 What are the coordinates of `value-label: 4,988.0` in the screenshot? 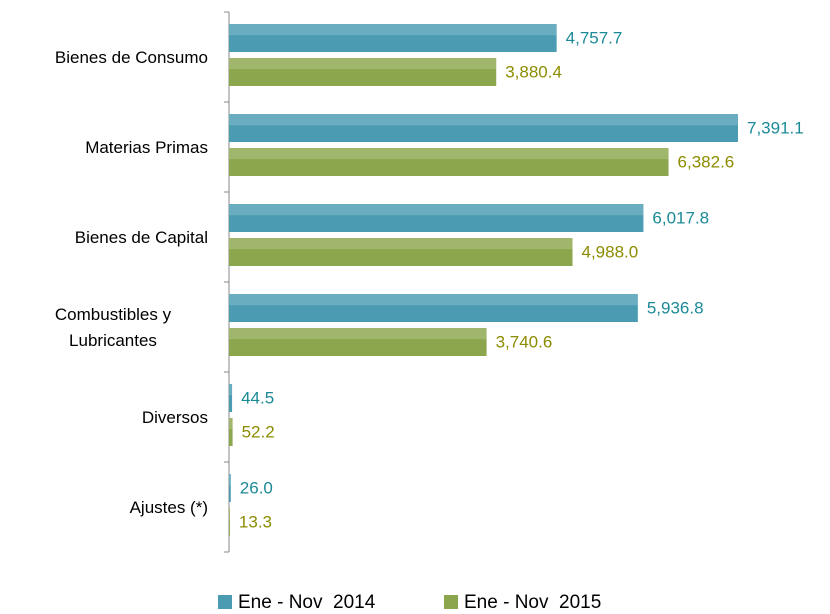 It's located at (610, 251).